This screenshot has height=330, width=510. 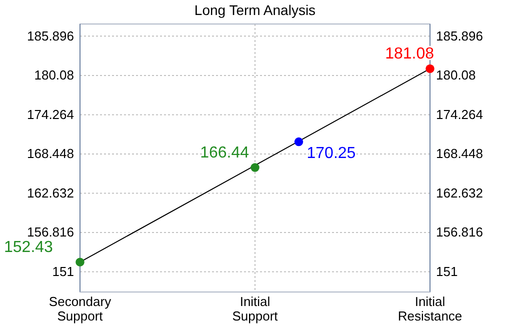 I want to click on y2-tick-label: 180.08, so click(x=456, y=75).